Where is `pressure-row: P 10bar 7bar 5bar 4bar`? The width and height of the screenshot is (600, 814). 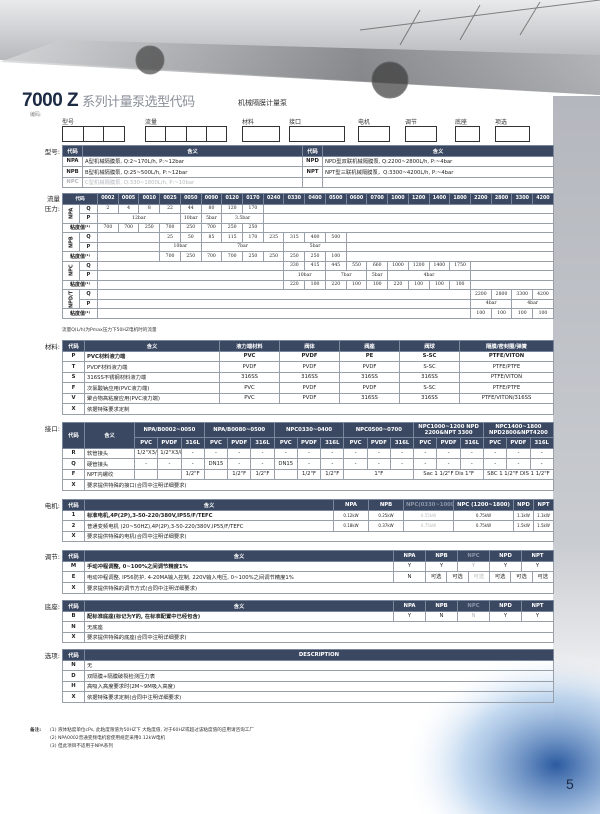 pressure-row: P 10bar 7bar 5bar 4bar is located at coordinates (308, 275).